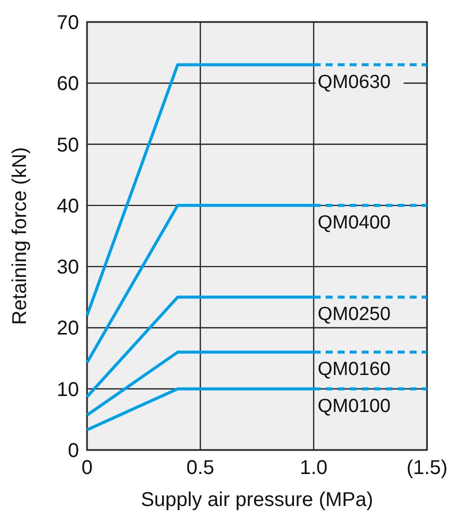 Image resolution: width=450 pixels, height=513 pixels. I want to click on y-tick-label: 30, so click(67, 267).